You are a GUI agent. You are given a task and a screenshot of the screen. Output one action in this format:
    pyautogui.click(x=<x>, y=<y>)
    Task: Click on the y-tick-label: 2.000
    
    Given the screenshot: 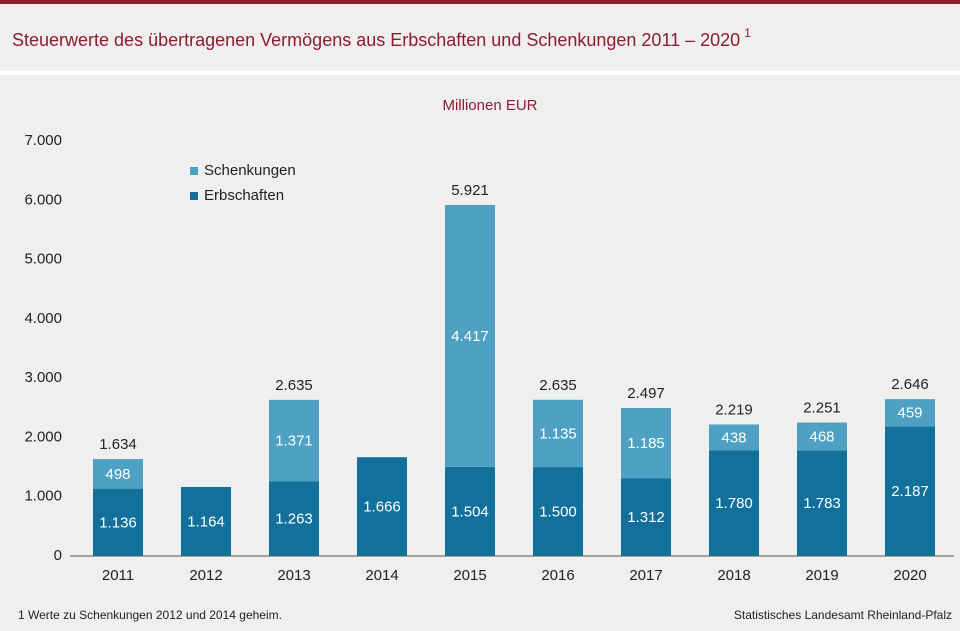 What is the action you would take?
    pyautogui.click(x=43, y=436)
    